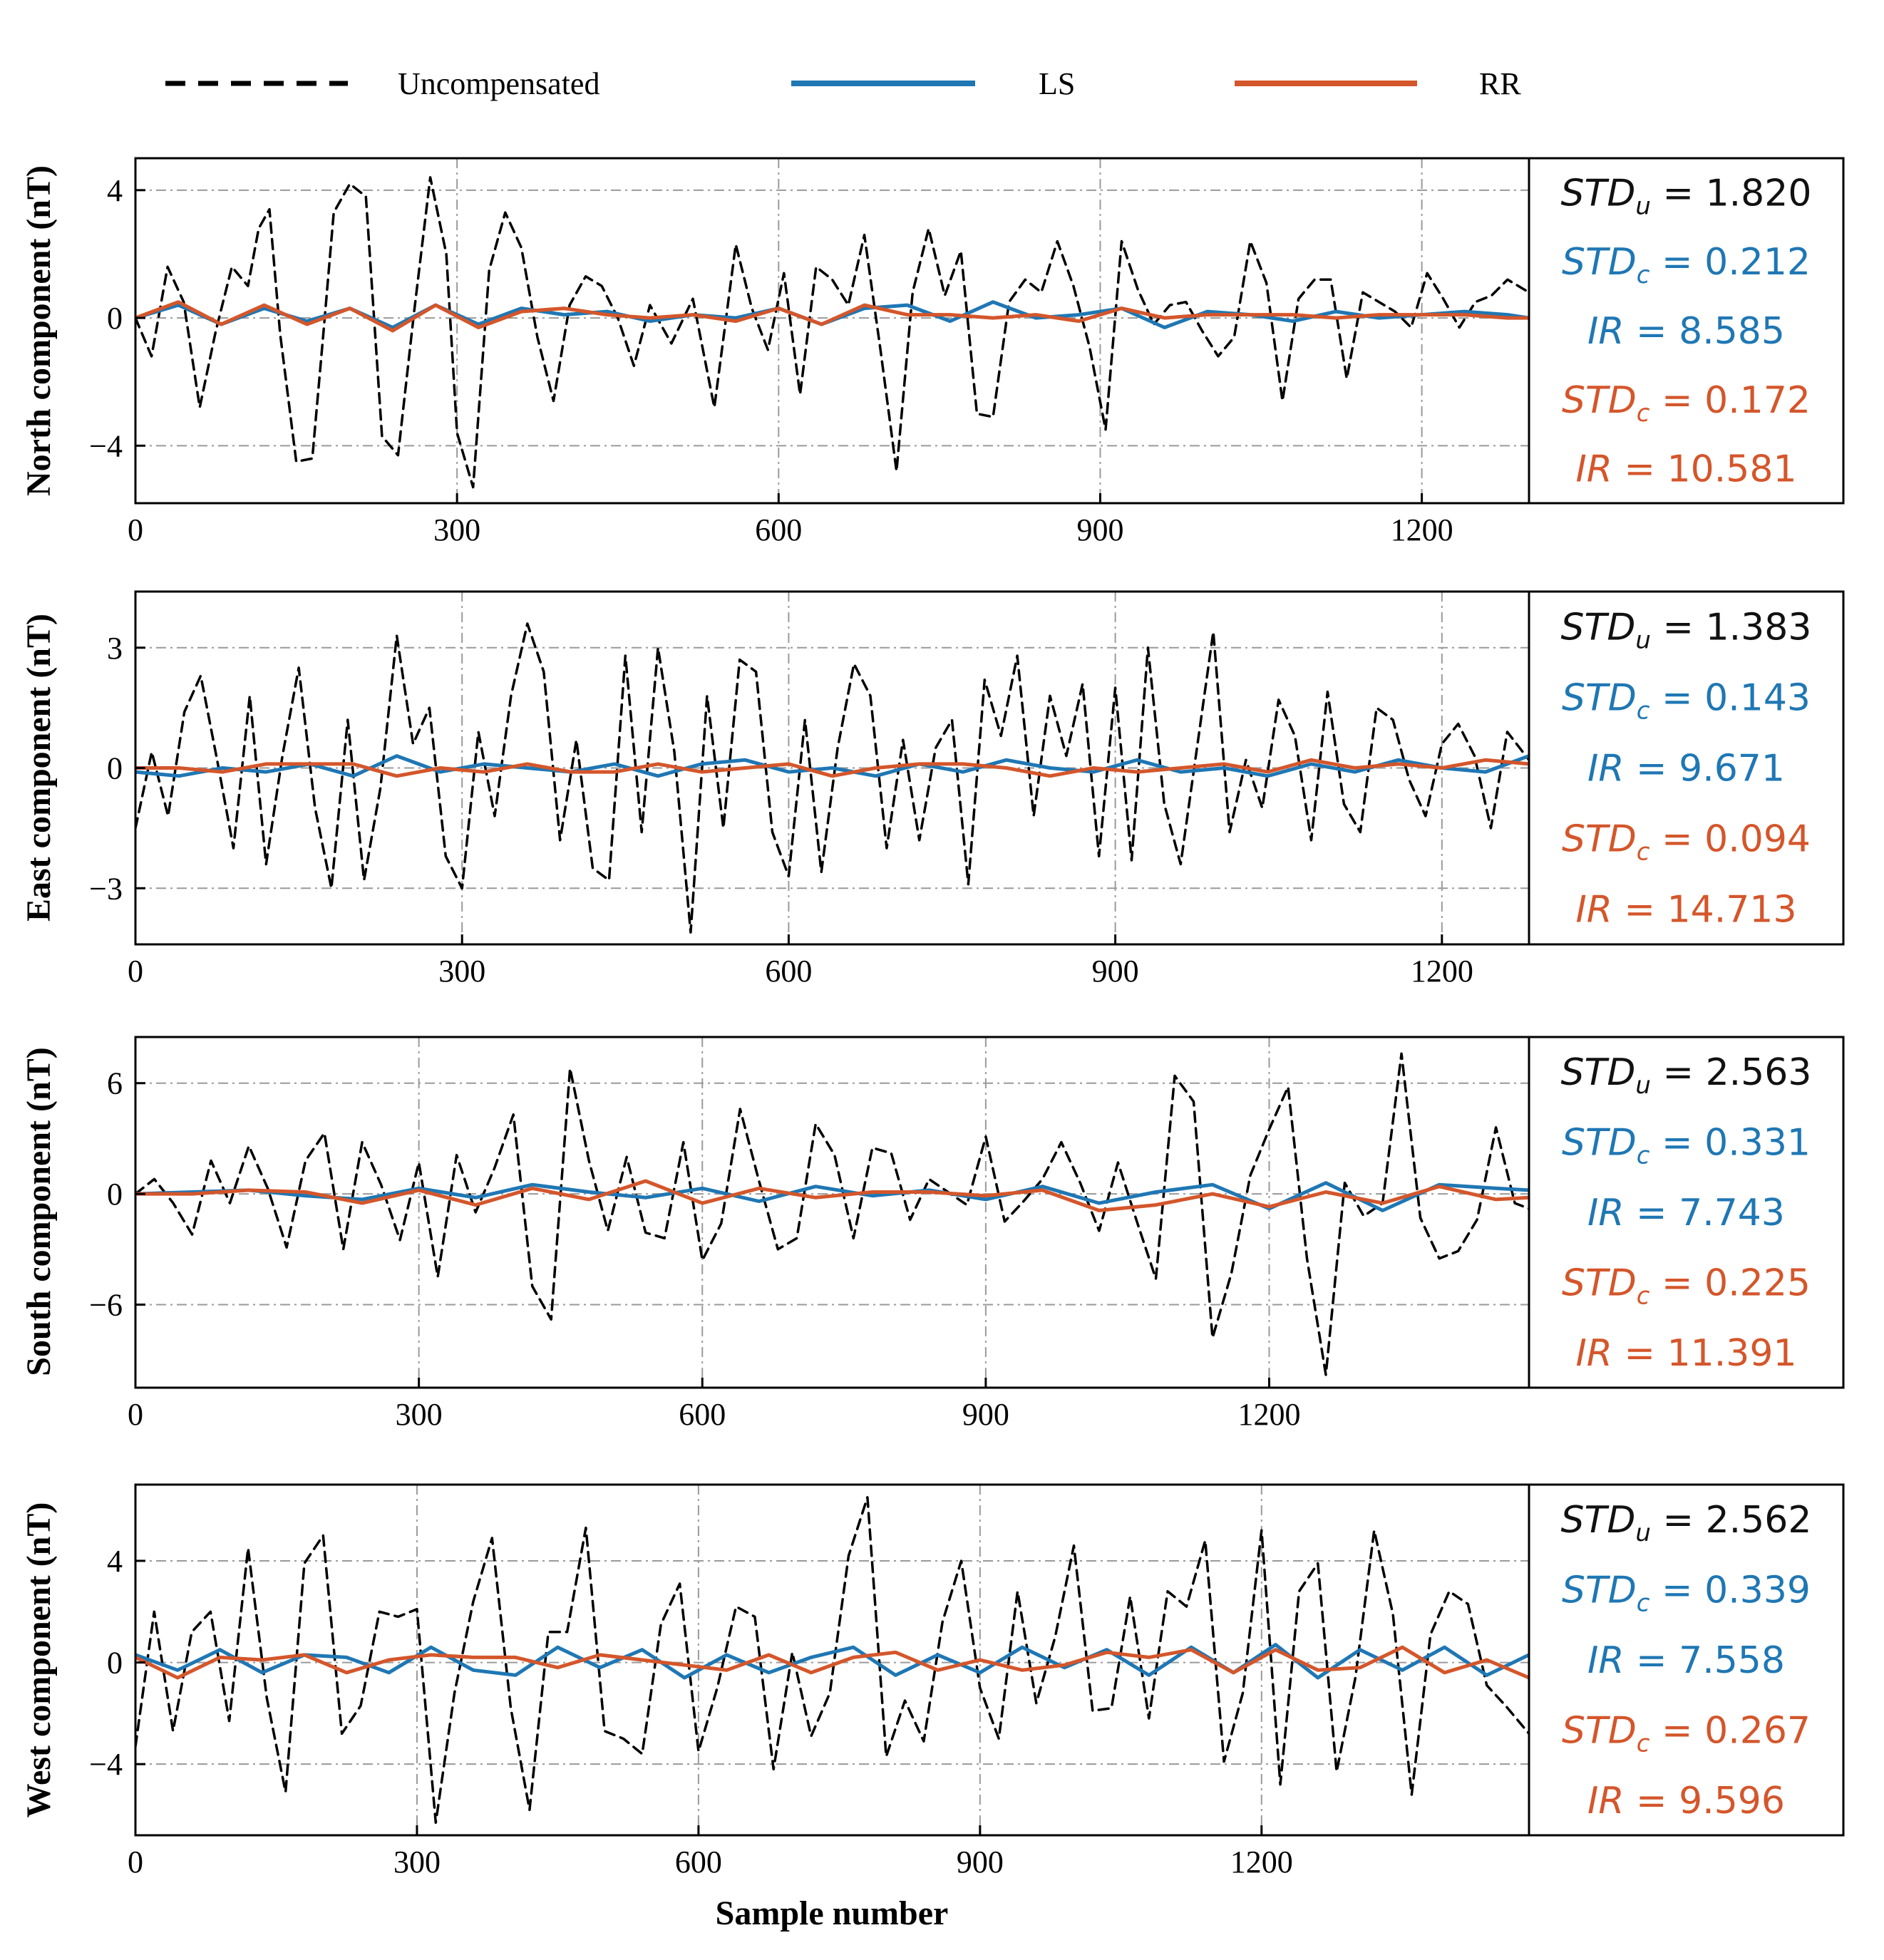  What do you see at coordinates (39, 1660) in the screenshot?
I see `west-ylabel: West component (nT)` at bounding box center [39, 1660].